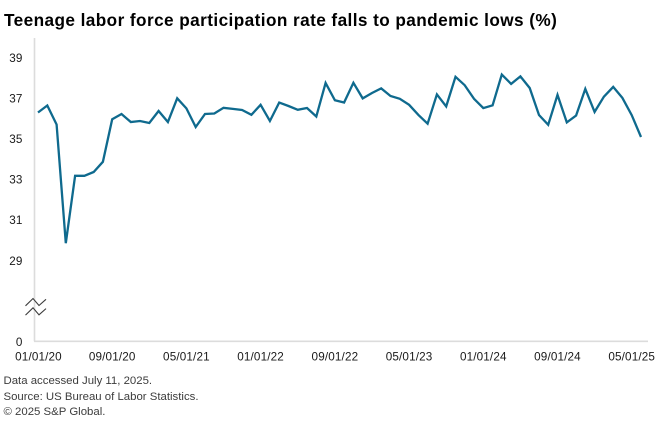 This screenshot has width=660, height=429. Describe the element at coordinates (335, 357) in the screenshot. I see `svg-text: 09/01/22` at that location.